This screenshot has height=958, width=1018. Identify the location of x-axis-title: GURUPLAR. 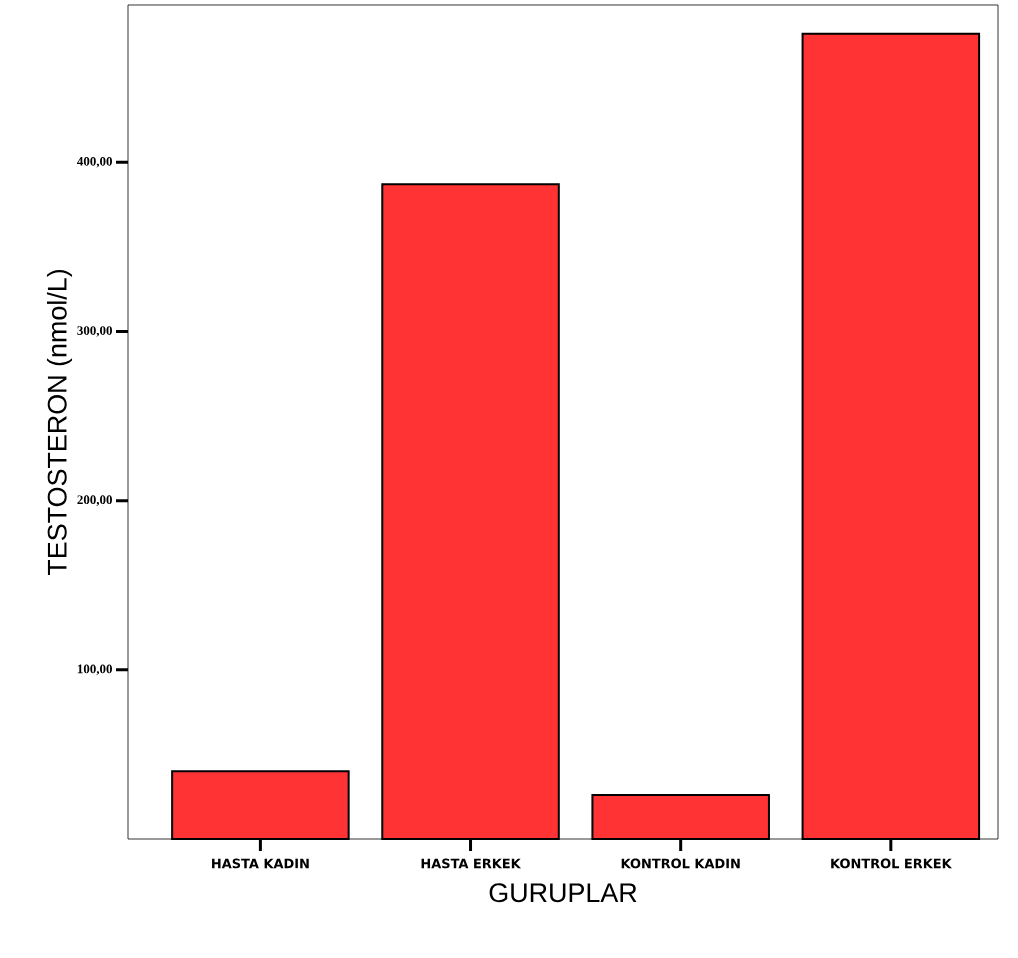
(563, 893).